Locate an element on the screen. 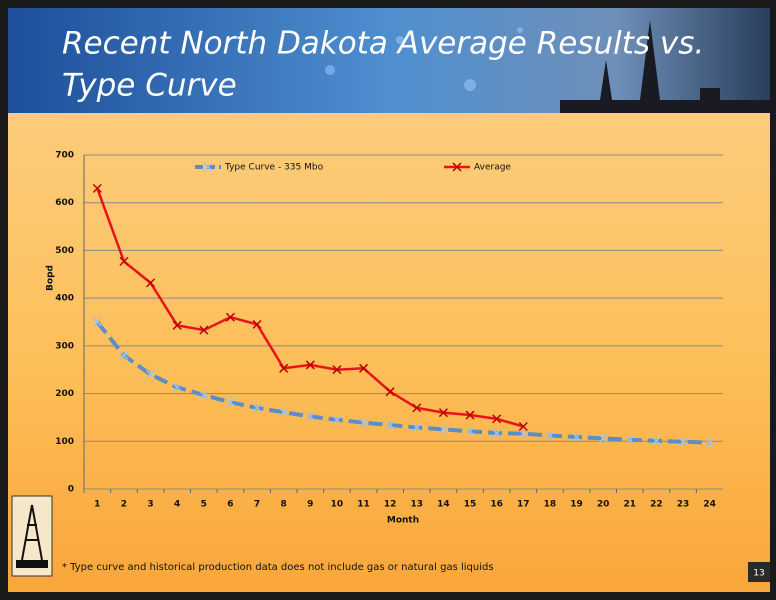 The image size is (776, 600). x-tick-label: 19 is located at coordinates (576, 505).